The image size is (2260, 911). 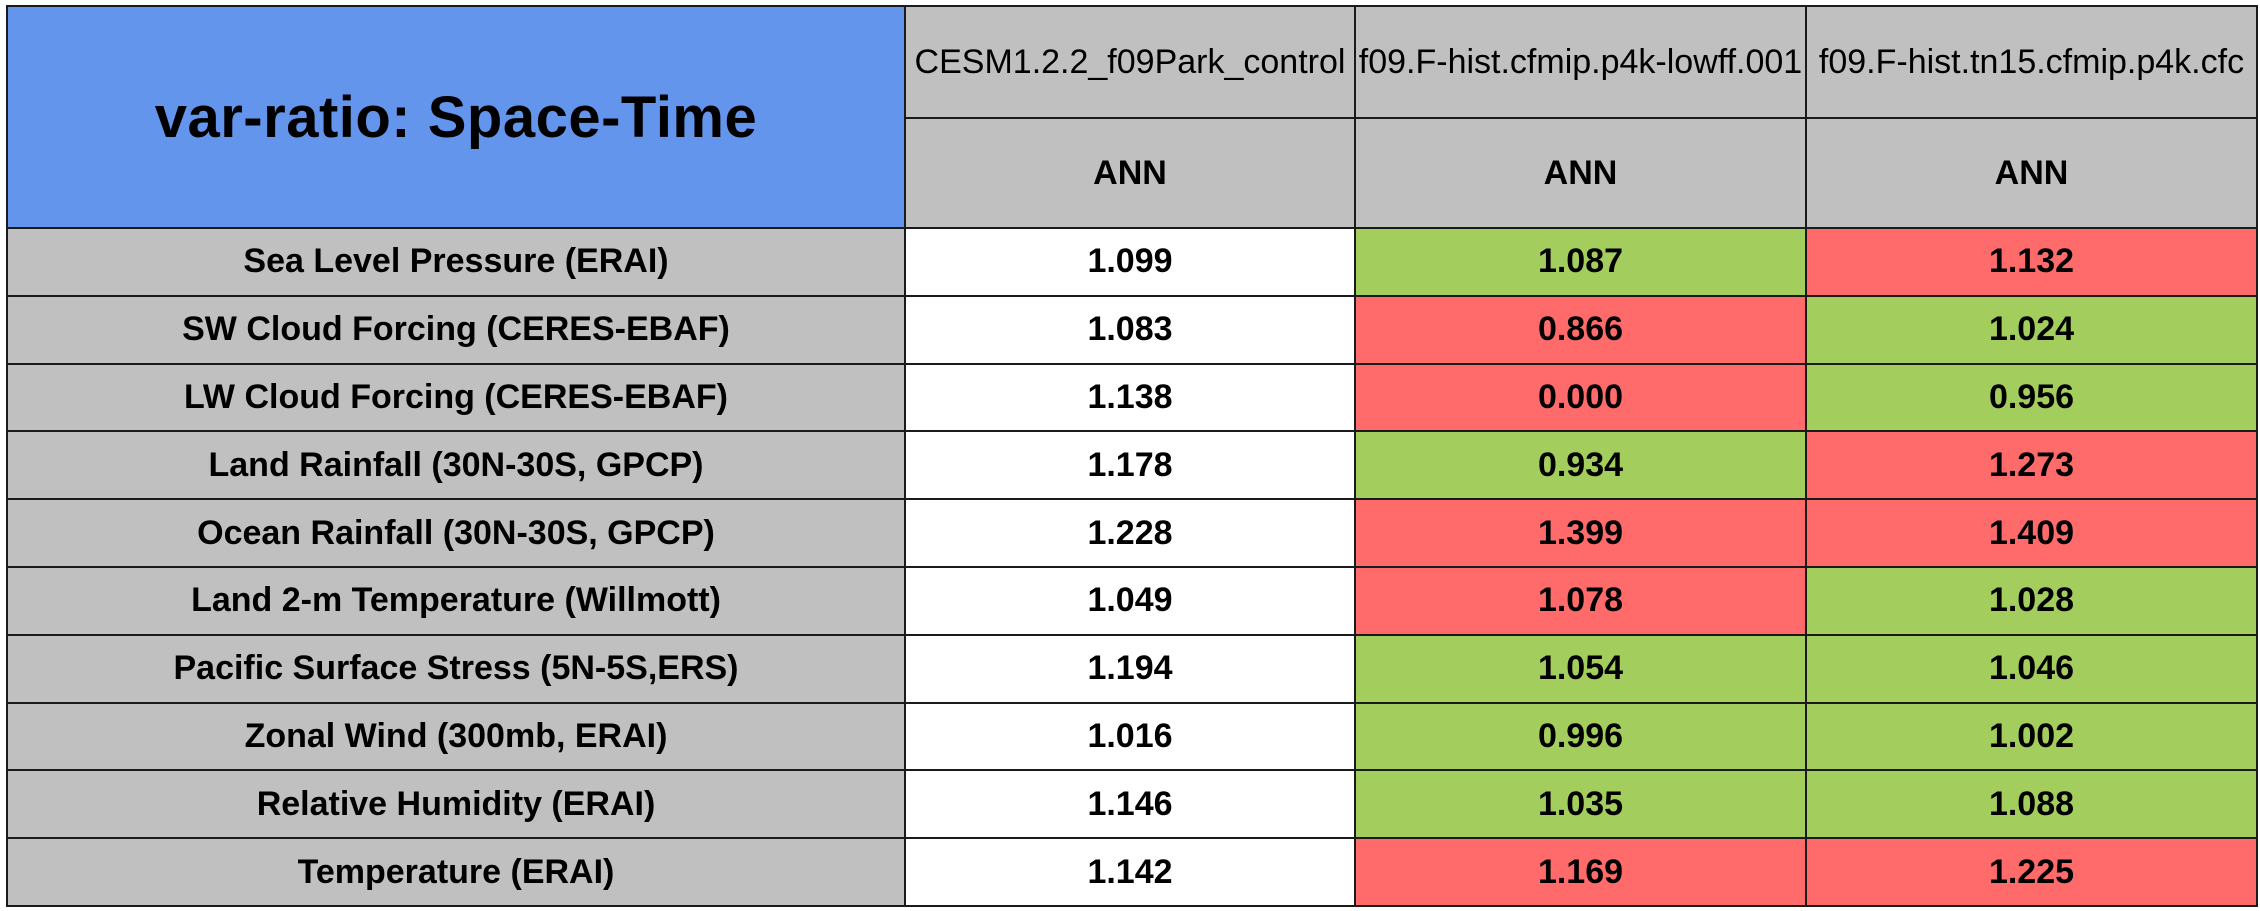 What do you see at coordinates (2031, 465) in the screenshot?
I see `value-cell: 1.273` at bounding box center [2031, 465].